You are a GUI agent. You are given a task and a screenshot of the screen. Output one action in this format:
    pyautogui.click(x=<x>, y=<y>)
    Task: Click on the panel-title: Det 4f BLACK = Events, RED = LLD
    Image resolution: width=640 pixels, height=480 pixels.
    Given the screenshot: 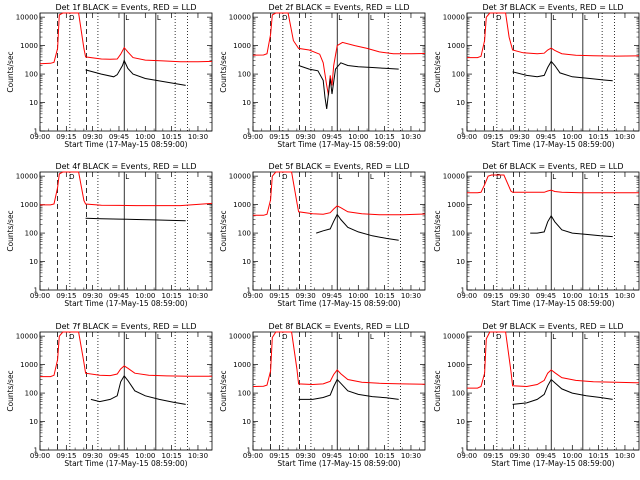 What is the action you would take?
    pyautogui.click(x=125, y=166)
    